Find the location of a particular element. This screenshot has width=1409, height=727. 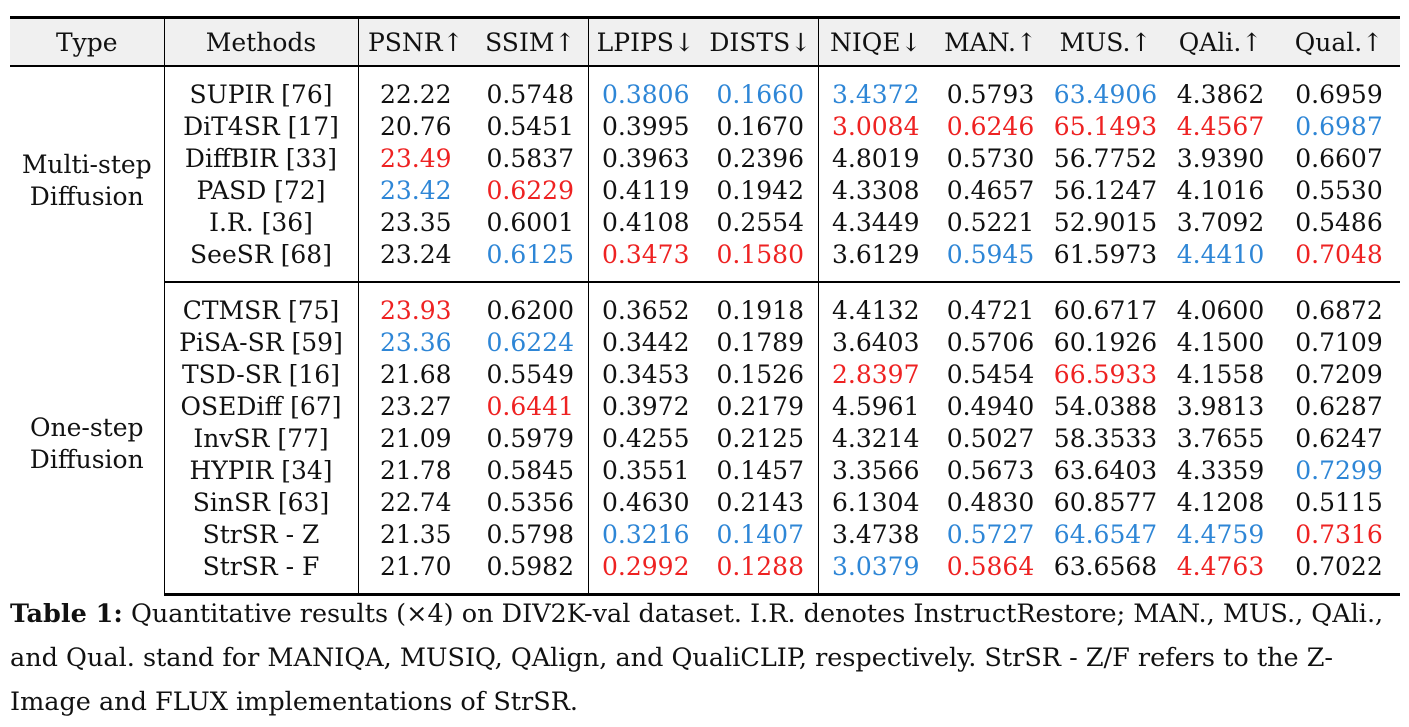

cell-qalign: 4.4763 is located at coordinates (1220, 573).